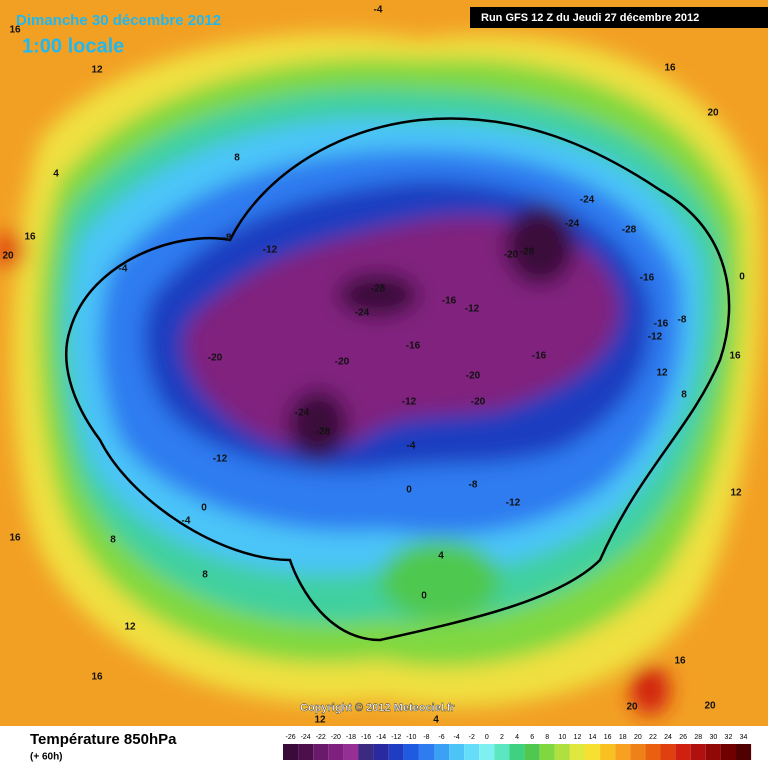 The image size is (768, 768). What do you see at coordinates (713, 737) in the screenshot?
I see `colorbar-label: 30` at bounding box center [713, 737].